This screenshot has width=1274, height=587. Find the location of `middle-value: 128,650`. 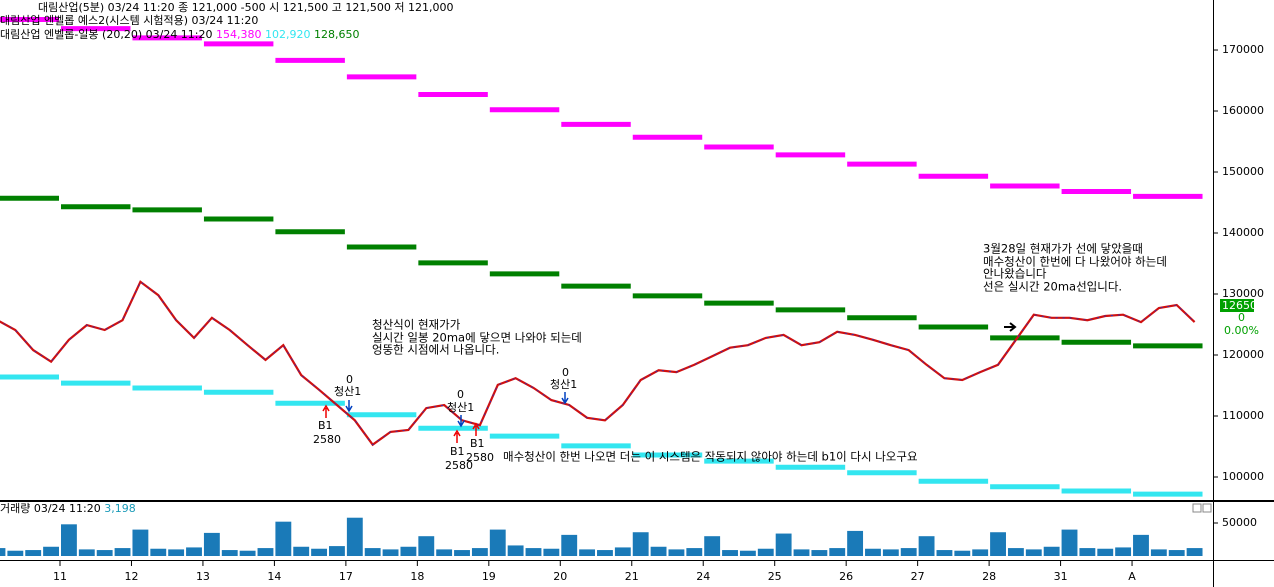

middle-value: 128,650 is located at coordinates (337, 34).